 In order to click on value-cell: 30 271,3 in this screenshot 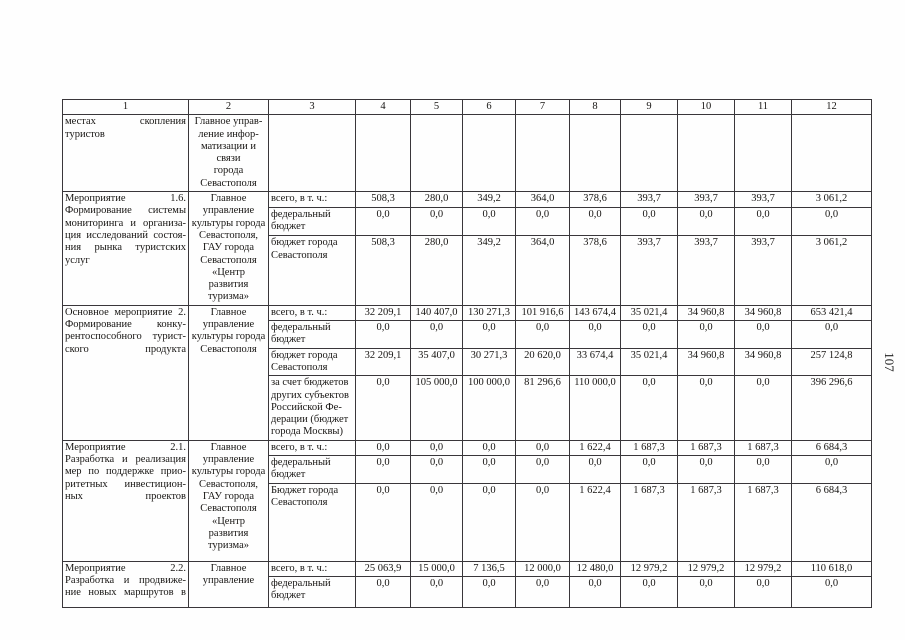, I will do `click(489, 362)`.